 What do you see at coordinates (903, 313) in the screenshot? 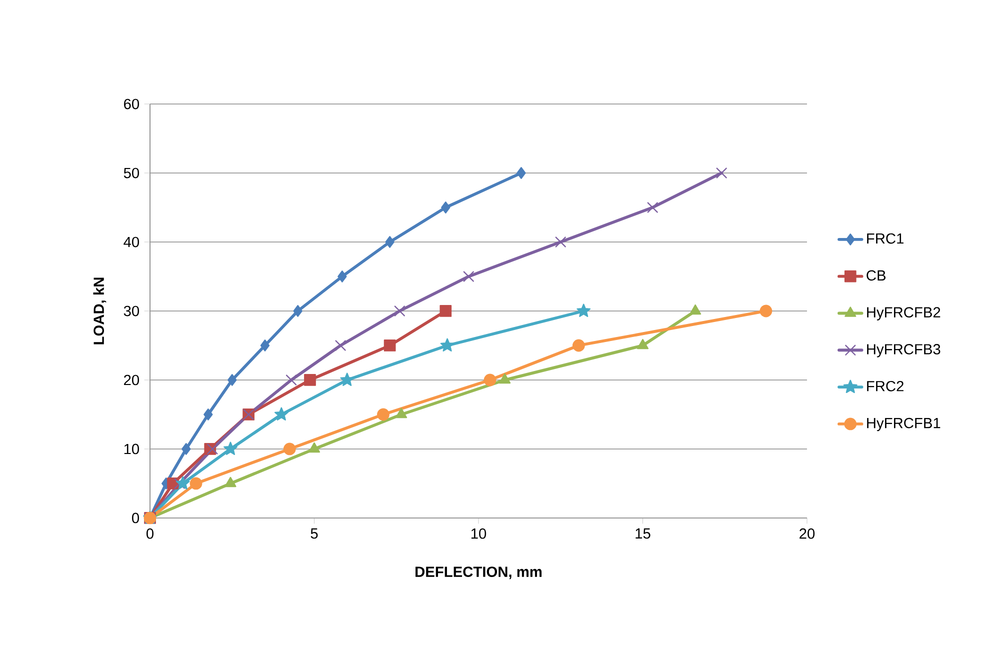
I see `legend-label: HyFRCFB2` at bounding box center [903, 313].